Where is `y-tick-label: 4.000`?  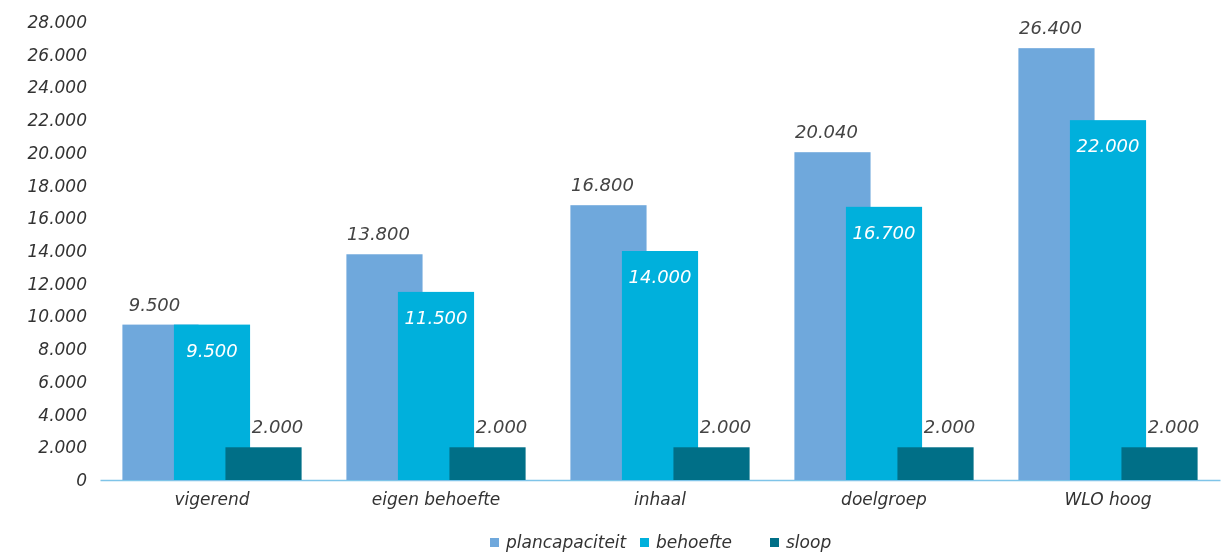 y-tick-label: 4.000 is located at coordinates (62, 414).